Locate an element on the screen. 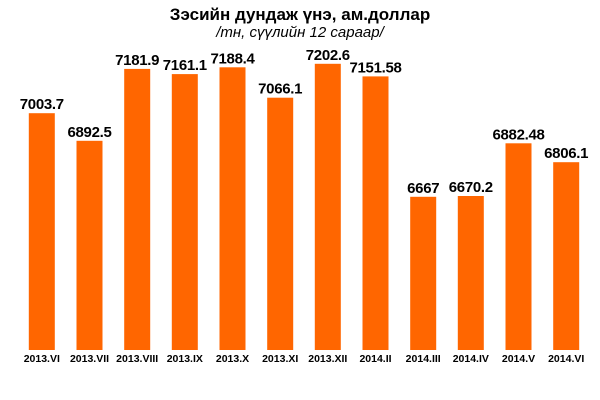 The width and height of the screenshot is (600, 400). x-tick-label-2014.III: 2014.III is located at coordinates (423, 359).